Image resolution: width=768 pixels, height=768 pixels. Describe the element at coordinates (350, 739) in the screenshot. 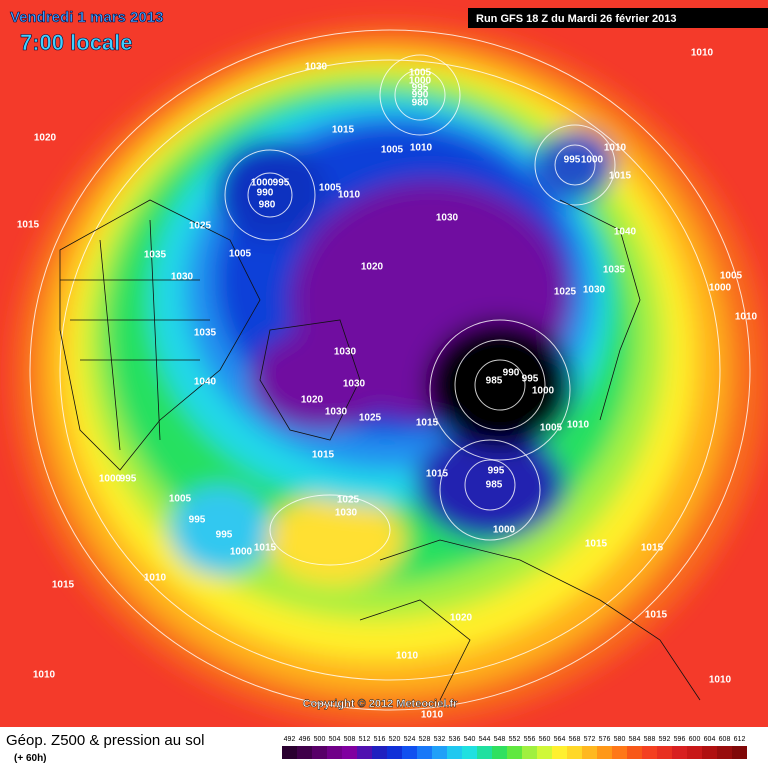

I see `scale-label: 508` at that location.